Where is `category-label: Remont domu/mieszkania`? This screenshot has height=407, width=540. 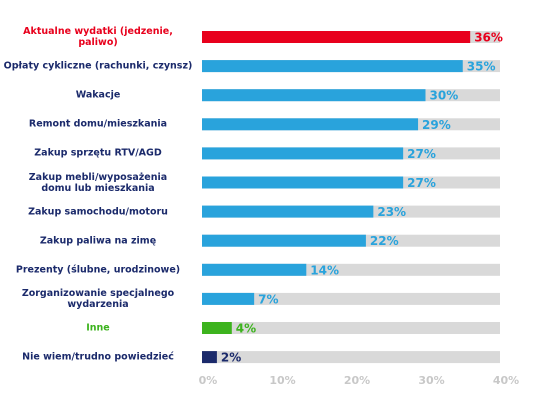
category-label: Remont domu/mieszkania is located at coordinates (98, 124).